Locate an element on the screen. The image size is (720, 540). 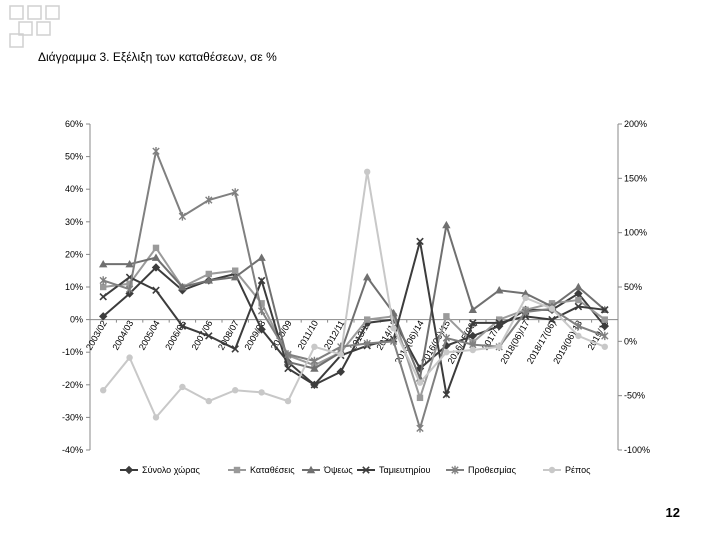
legend-item-4-label: Ταμιευτηρίου is located at coordinates (405, 470).